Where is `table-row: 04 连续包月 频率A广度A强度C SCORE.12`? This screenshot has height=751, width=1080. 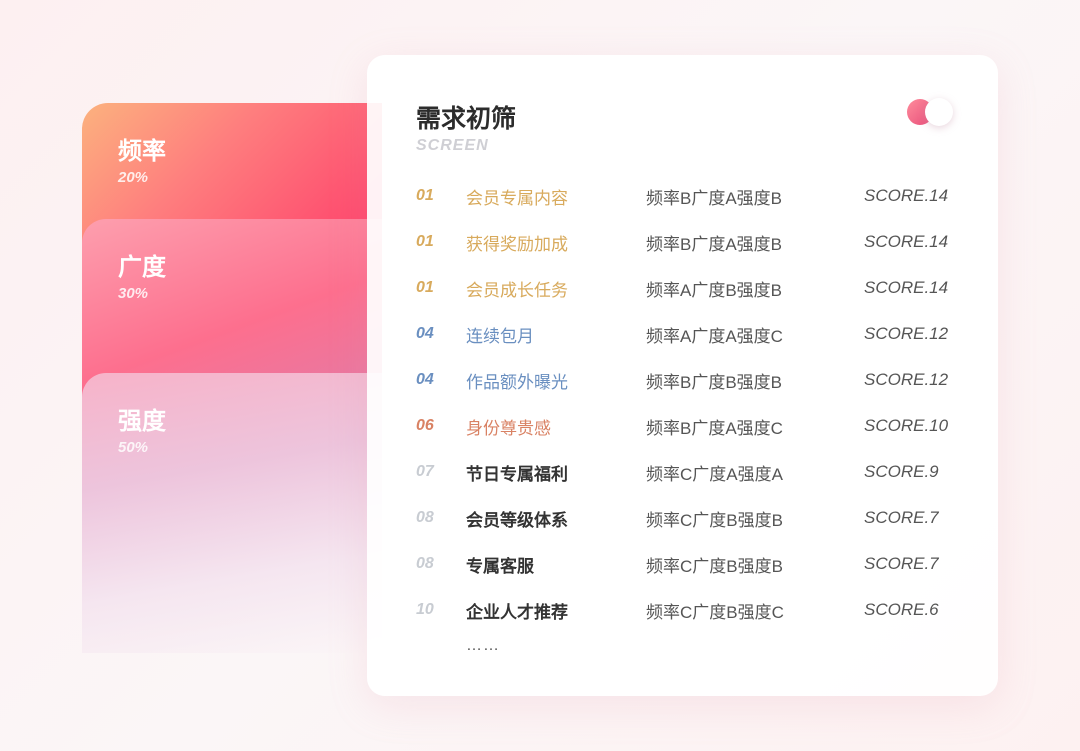 table-row: 04 连续包月 频率A广度A强度C SCORE.12 is located at coordinates (682, 334).